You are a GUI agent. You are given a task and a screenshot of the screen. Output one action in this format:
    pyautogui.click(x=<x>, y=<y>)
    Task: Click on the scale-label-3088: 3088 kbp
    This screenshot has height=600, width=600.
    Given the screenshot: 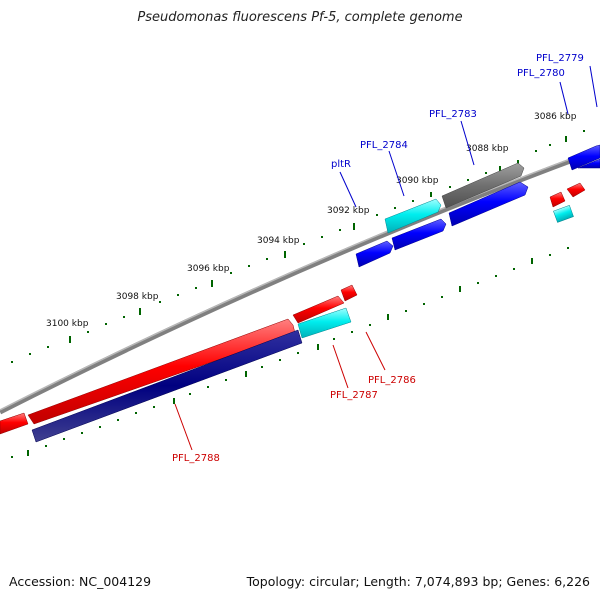 What is the action you would take?
    pyautogui.click(x=487, y=149)
    